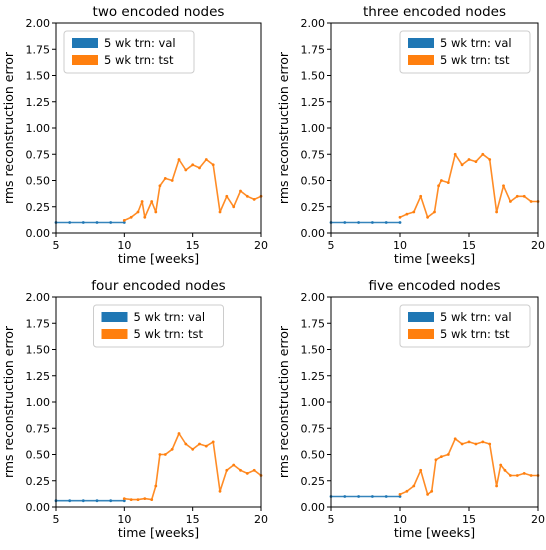 This screenshot has height=550, width=546. What do you see at coordinates (159, 12) in the screenshot?
I see `chart-title: two encoded nodes` at bounding box center [159, 12].